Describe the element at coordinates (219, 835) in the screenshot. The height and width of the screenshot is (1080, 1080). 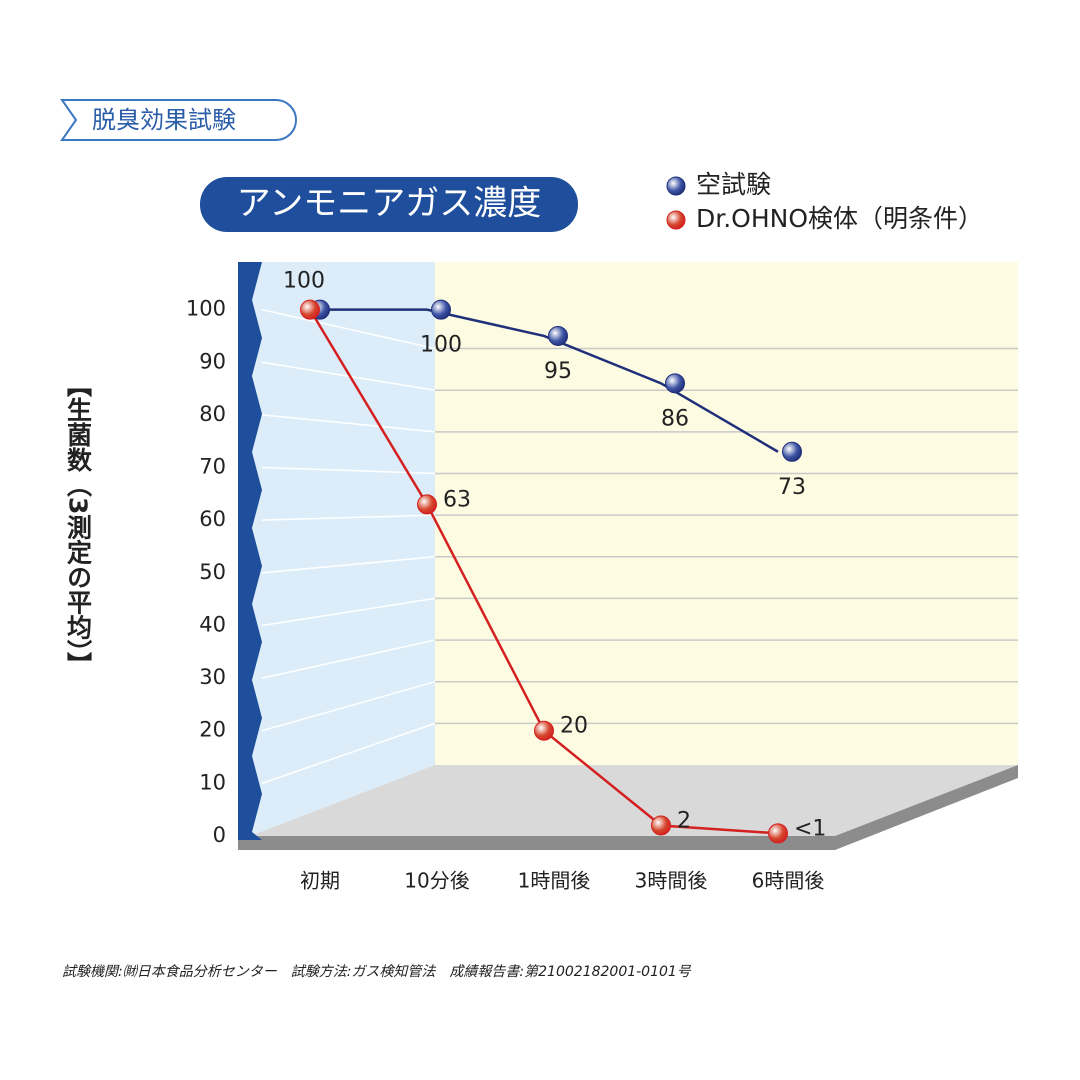
I see `y-tick-label: 0` at that location.